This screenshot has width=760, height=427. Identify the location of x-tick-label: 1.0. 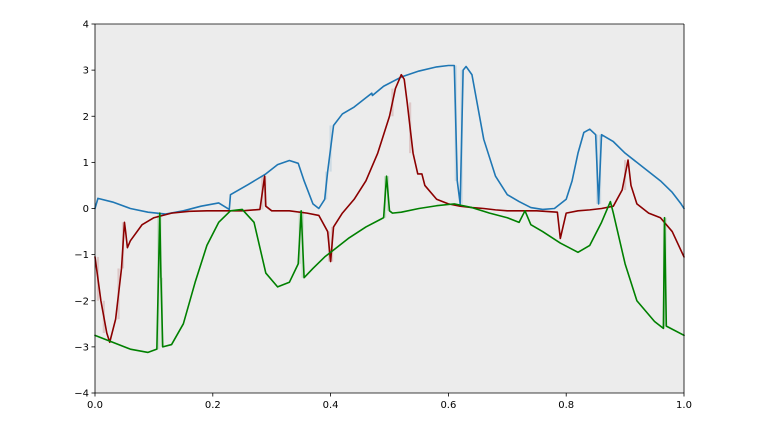
(684, 405).